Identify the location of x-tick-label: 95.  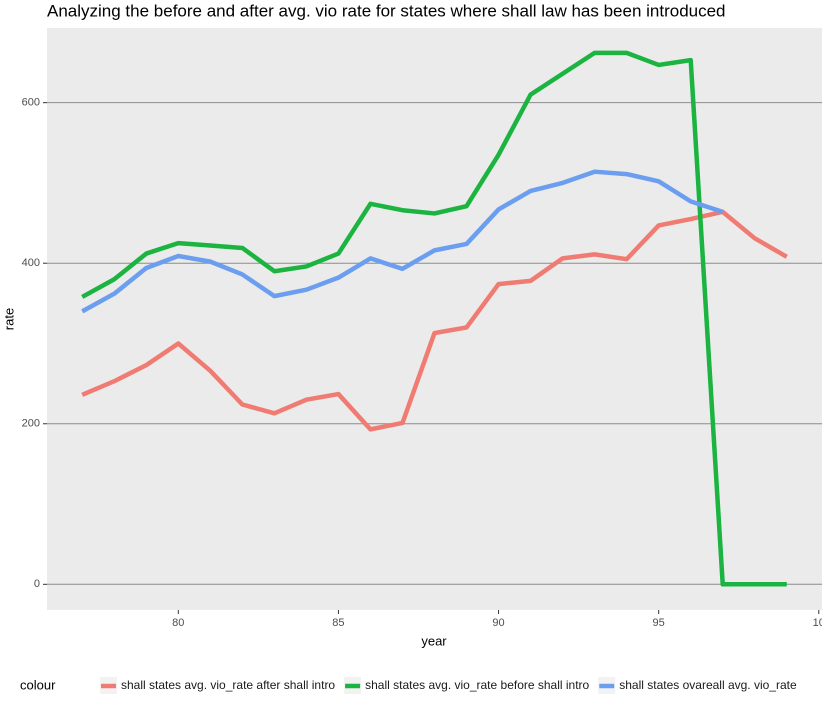
(659, 623).